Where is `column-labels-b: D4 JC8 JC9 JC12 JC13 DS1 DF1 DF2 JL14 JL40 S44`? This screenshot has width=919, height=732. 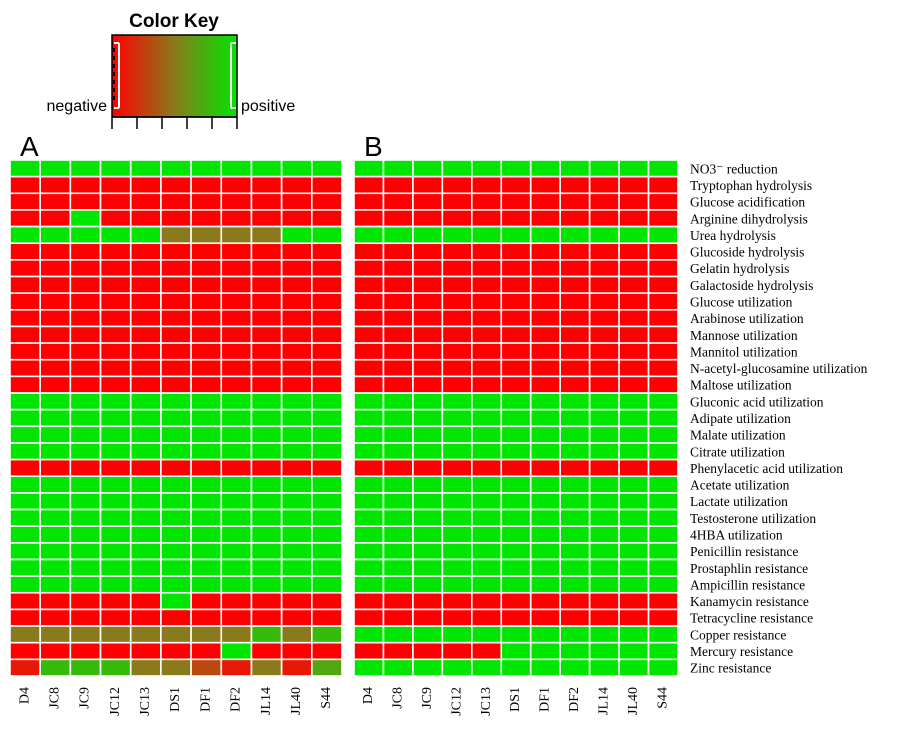 column-labels-b: D4 JC8 JC9 JC12 JC13 DS1 DF1 DF2 JL14 JL40 S44 is located at coordinates (516, 701).